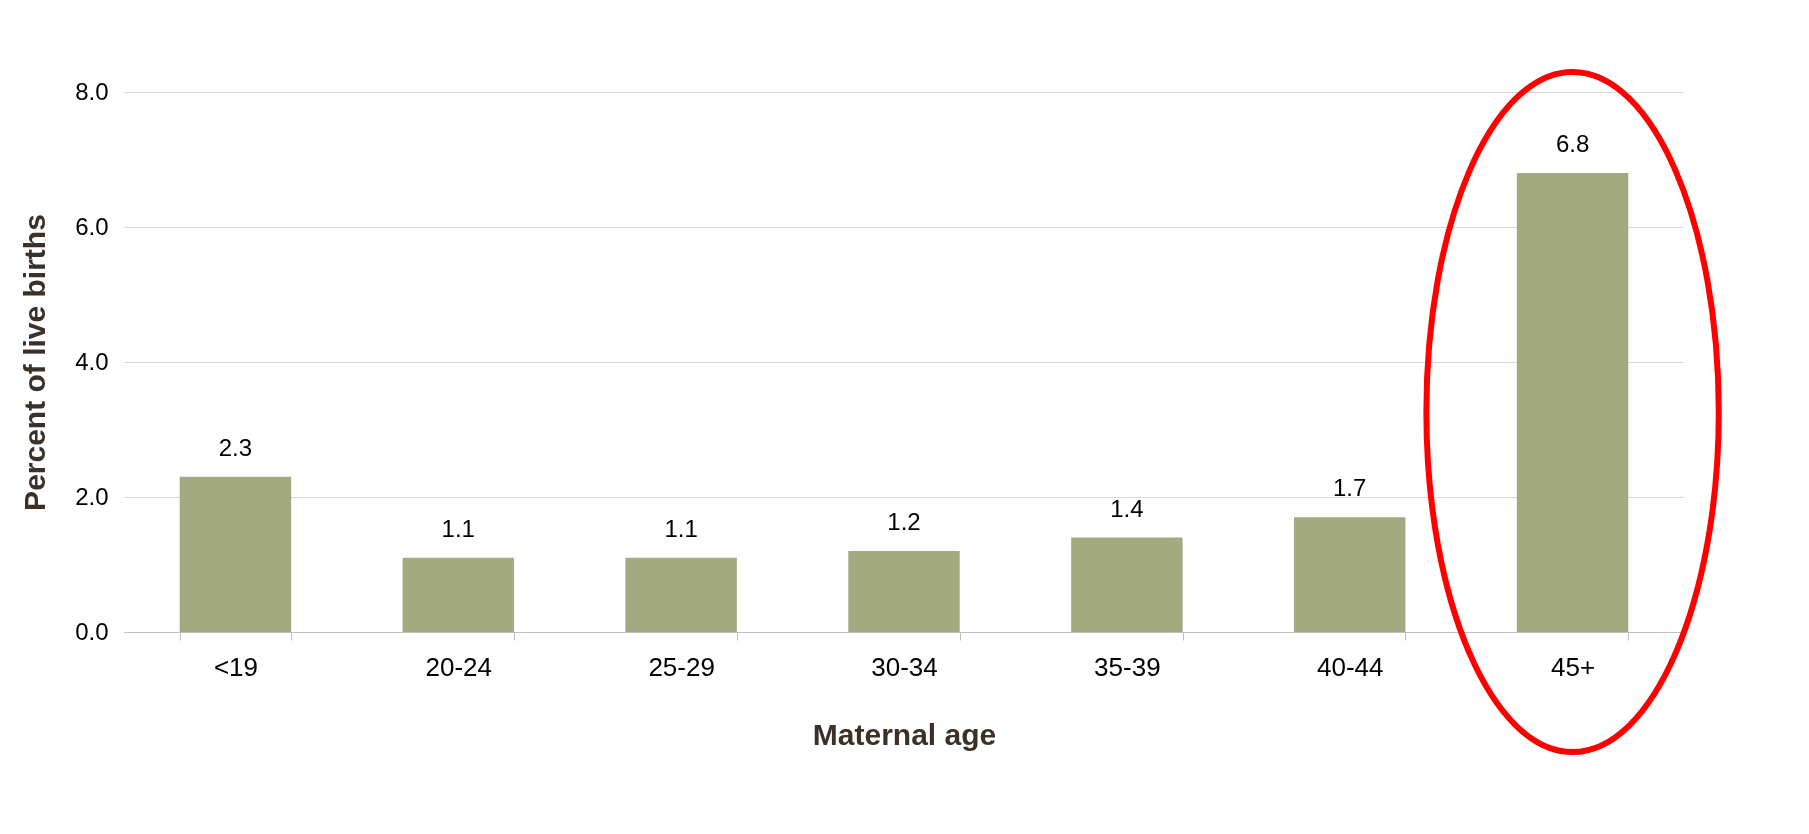 This screenshot has width=1809, height=834. What do you see at coordinates (235, 666) in the screenshot?
I see `x-tick-label: <19` at bounding box center [235, 666].